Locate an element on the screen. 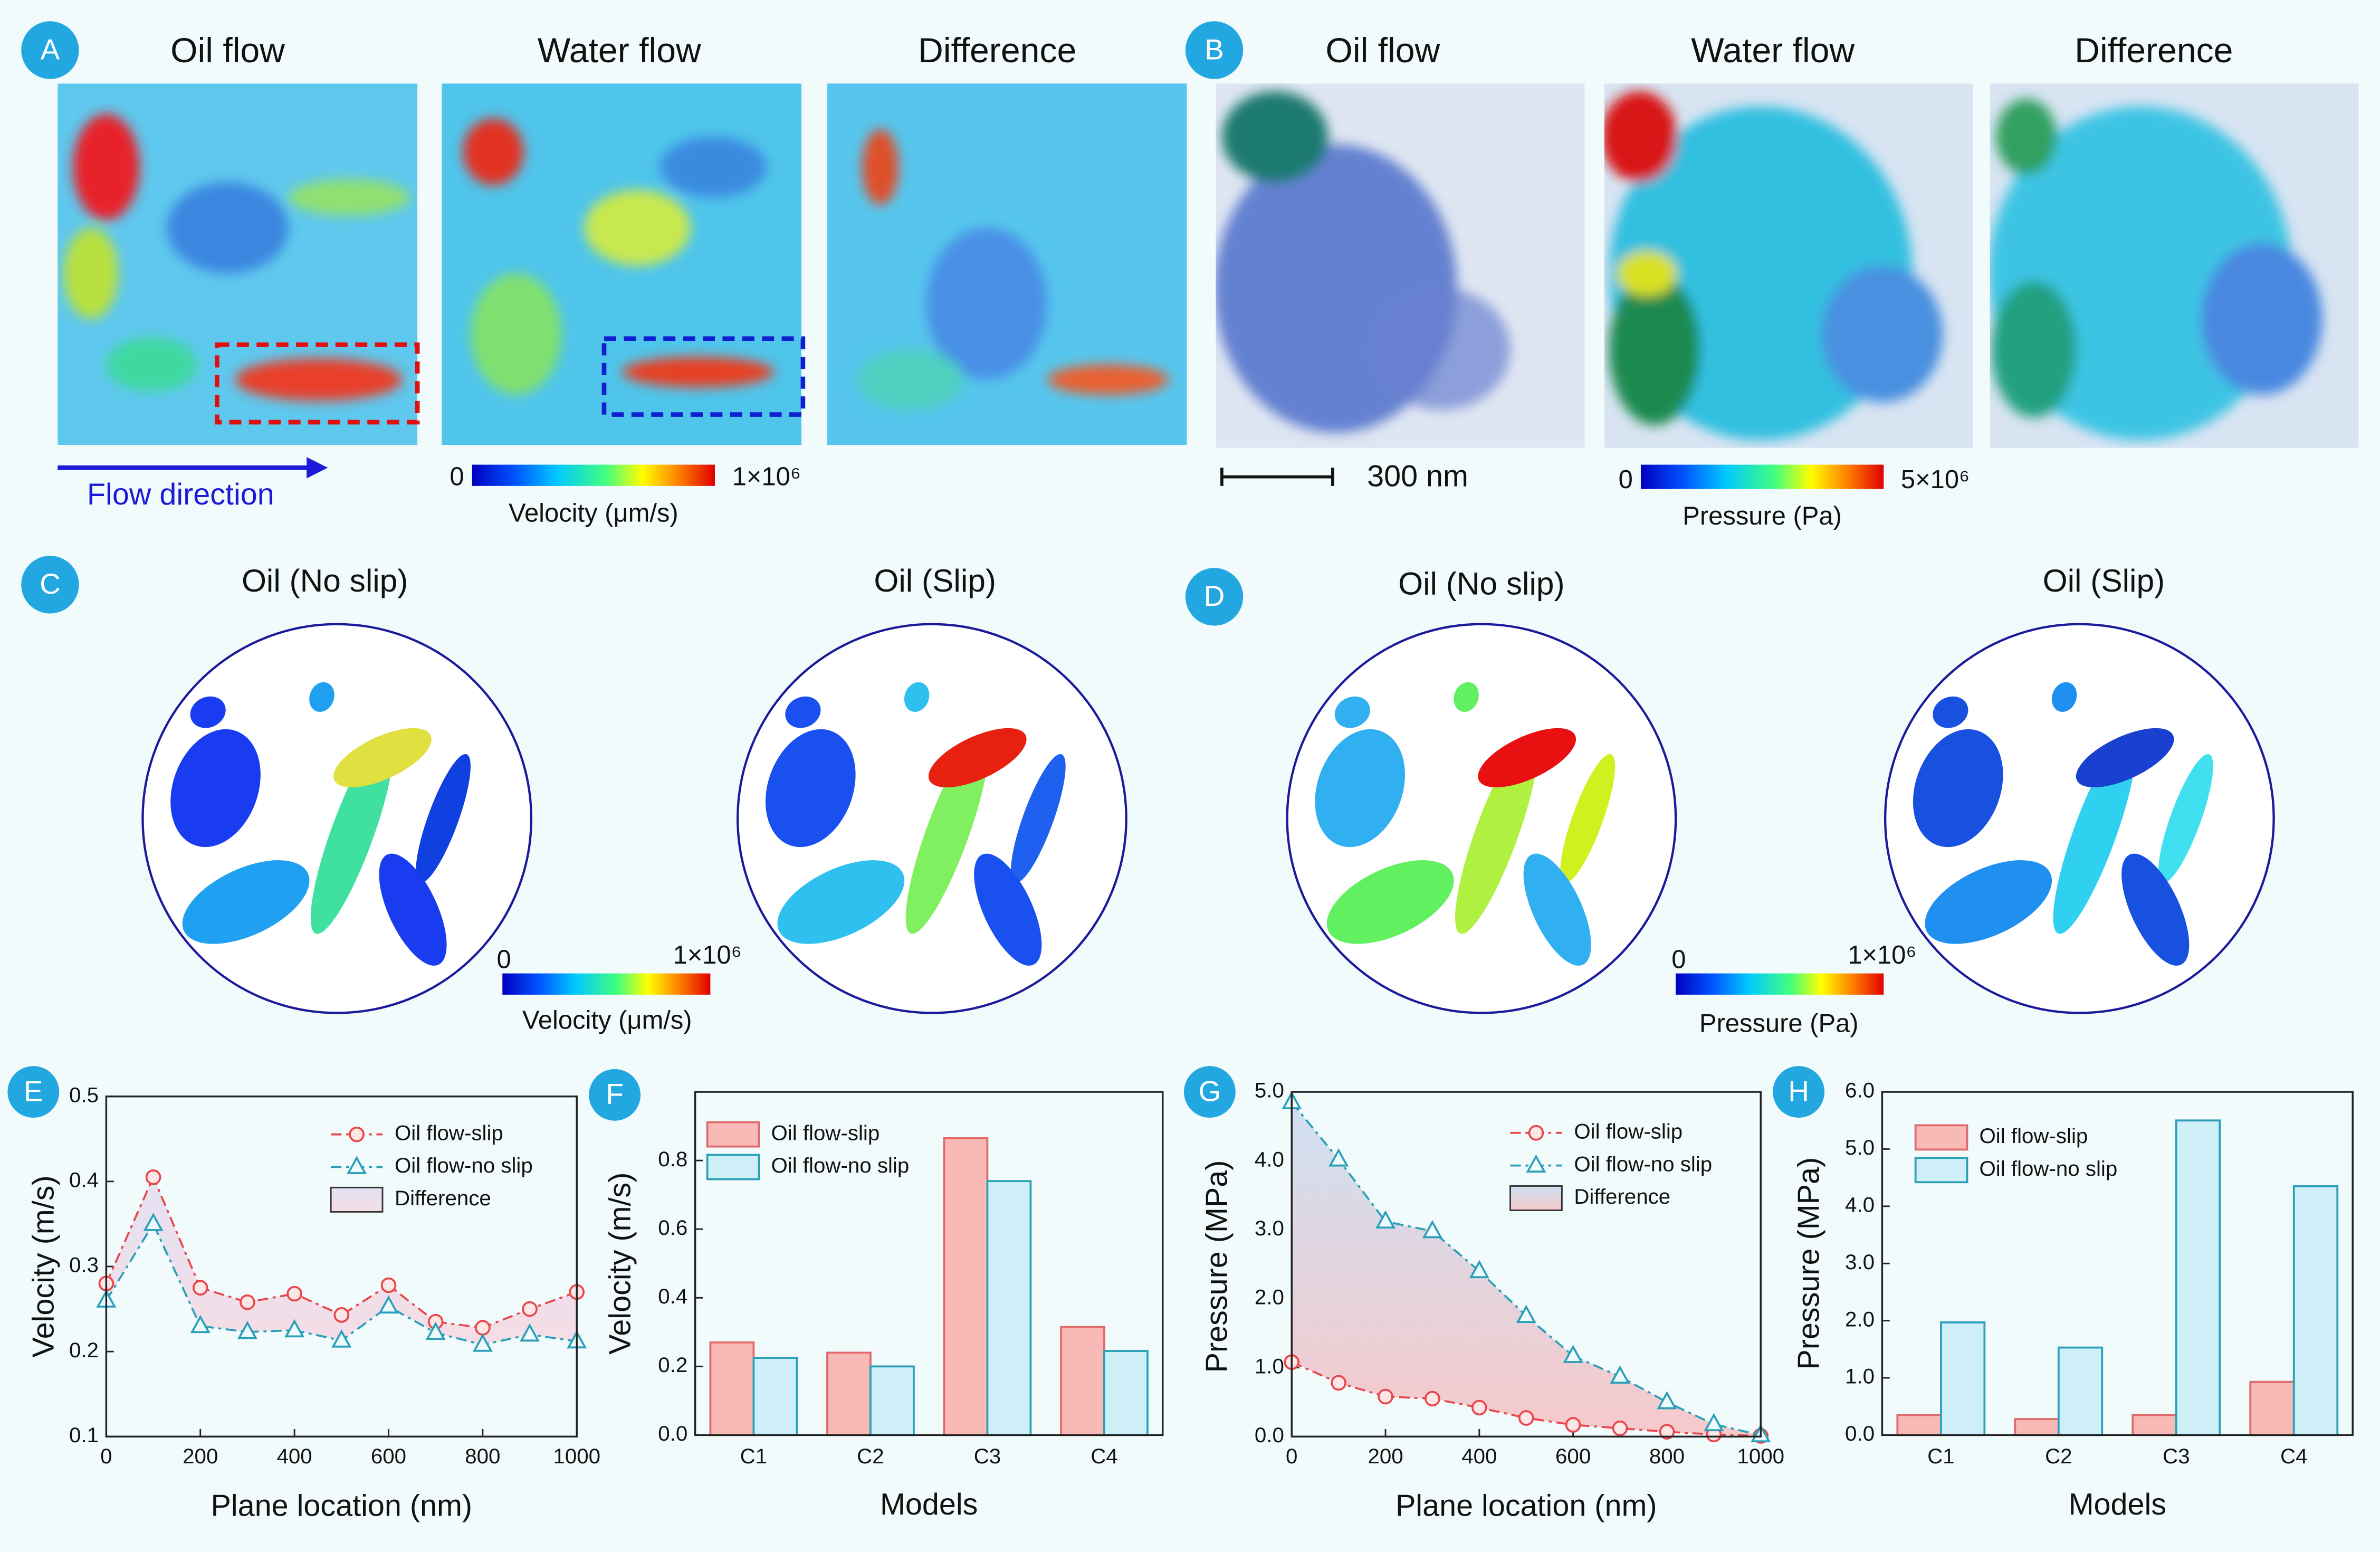 The width and height of the screenshot is (2380, 1552). y-tick-label: 1.0 is located at coordinates (1860, 1376).